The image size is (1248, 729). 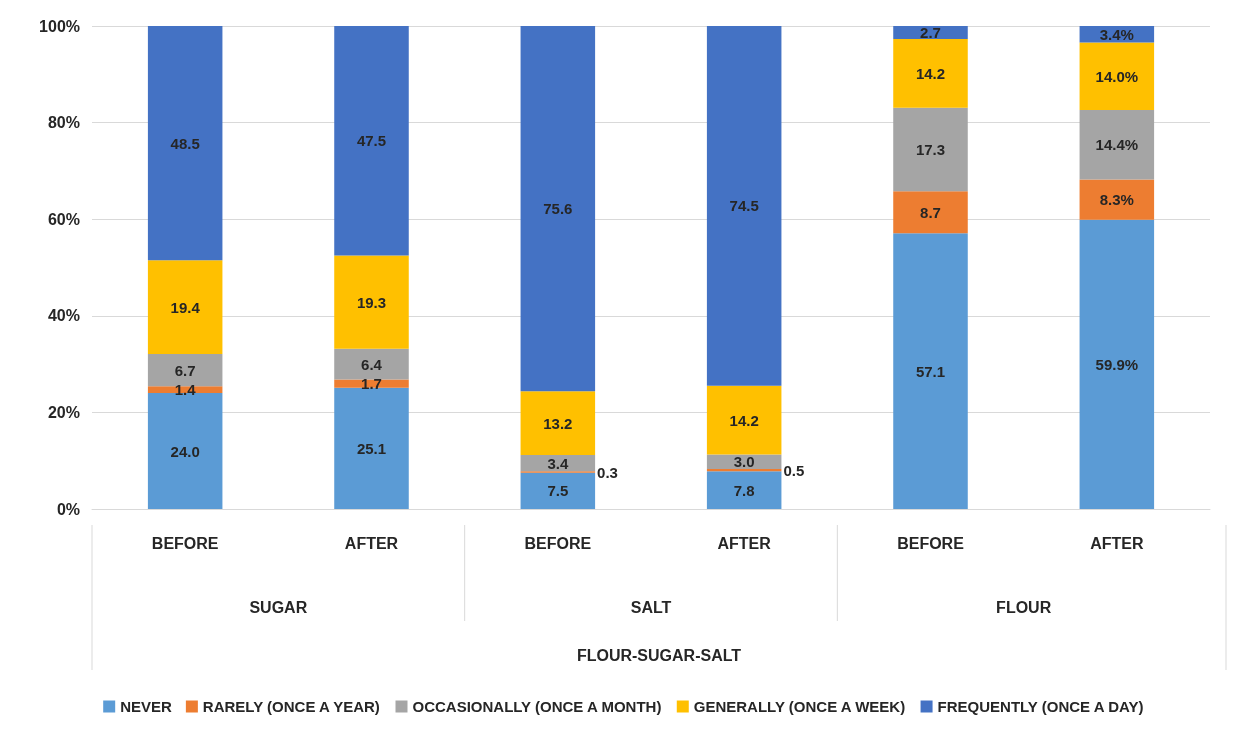 I want to click on legend-label: FREQUENTLY (ONCE A DAY), so click(x=1040, y=706).